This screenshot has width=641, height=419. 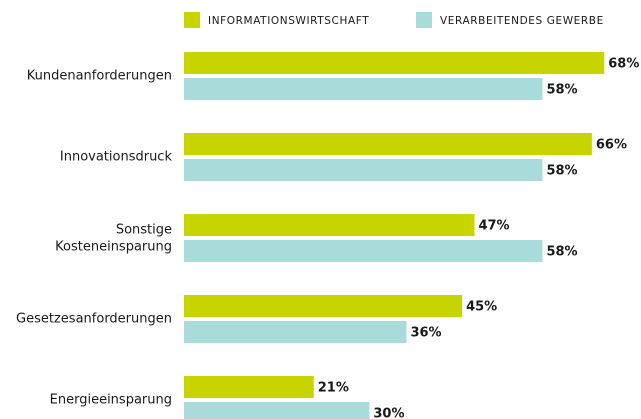 I want to click on value-label: 21%, so click(x=333, y=388).